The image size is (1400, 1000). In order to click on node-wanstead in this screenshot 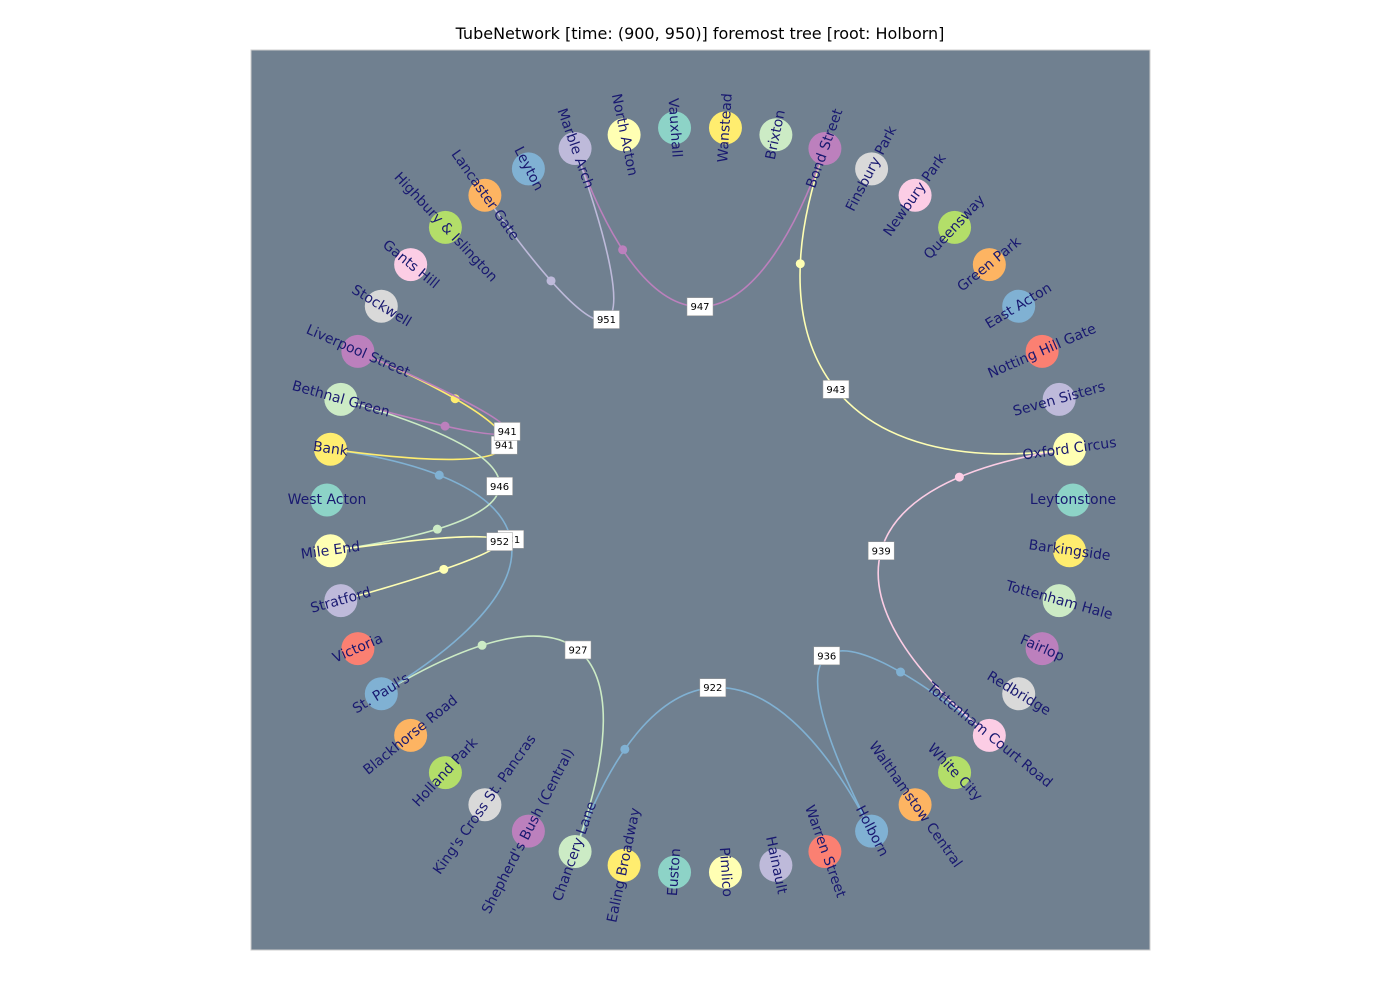, I will do `click(725, 128)`.